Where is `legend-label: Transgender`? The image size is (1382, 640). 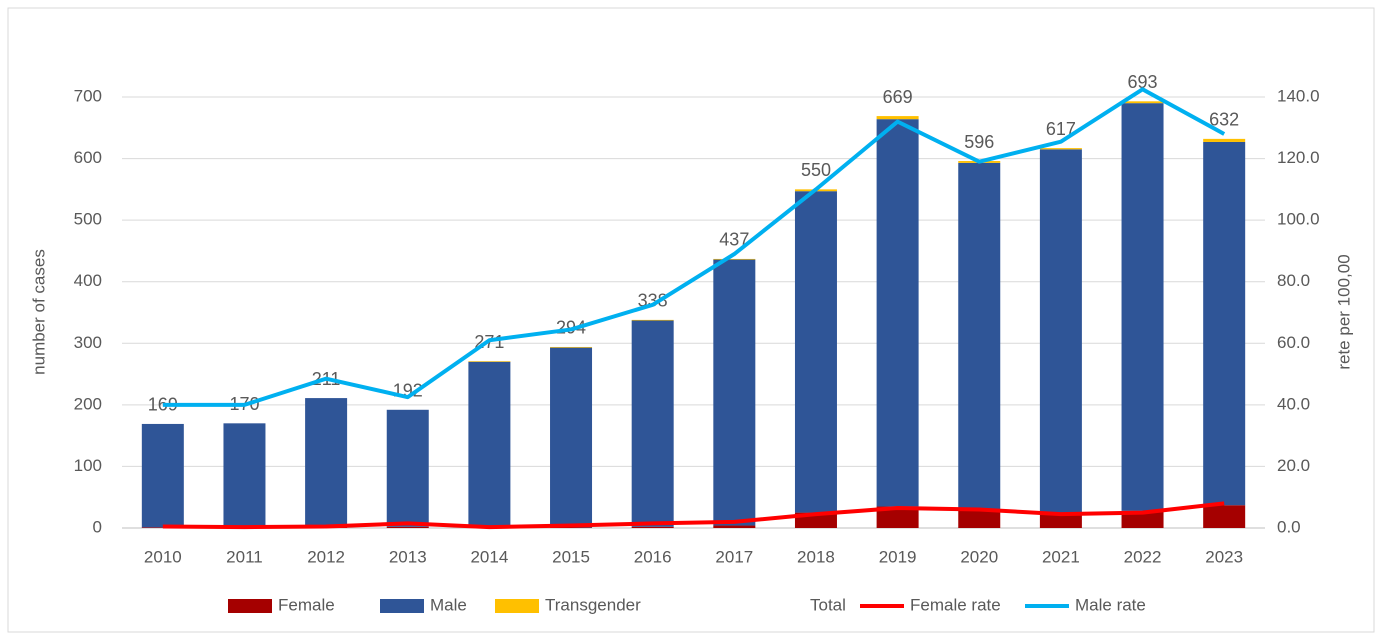
legend-label: Transgender is located at coordinates (593, 604).